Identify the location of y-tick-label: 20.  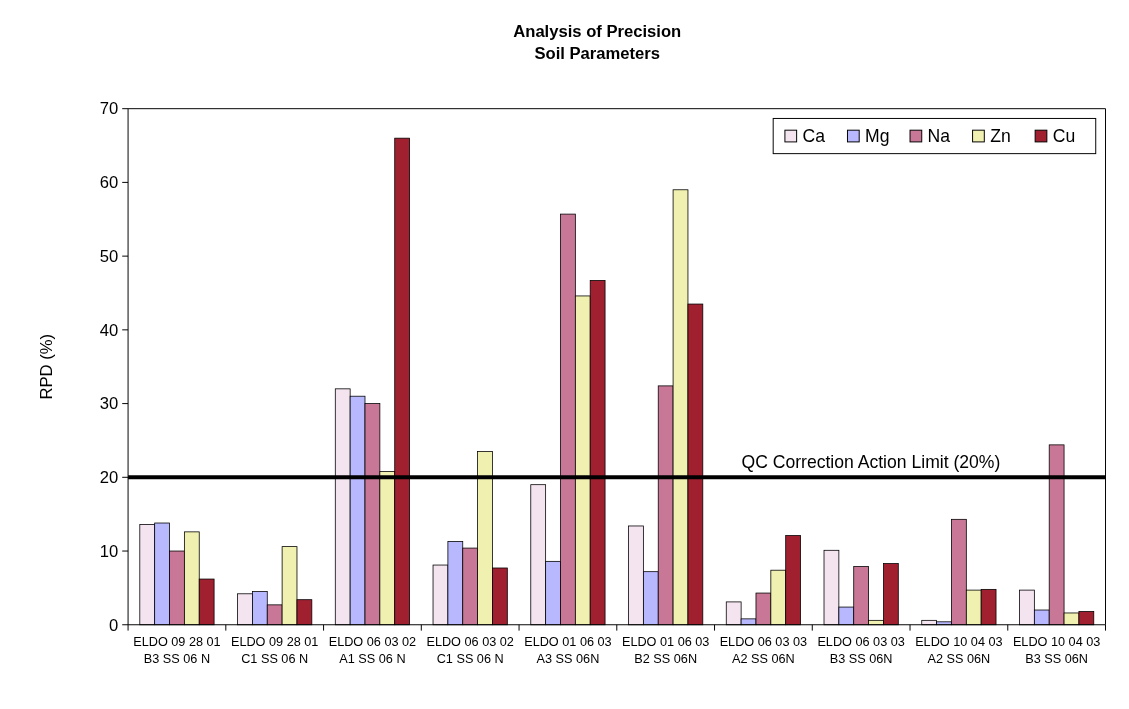
(109, 478).